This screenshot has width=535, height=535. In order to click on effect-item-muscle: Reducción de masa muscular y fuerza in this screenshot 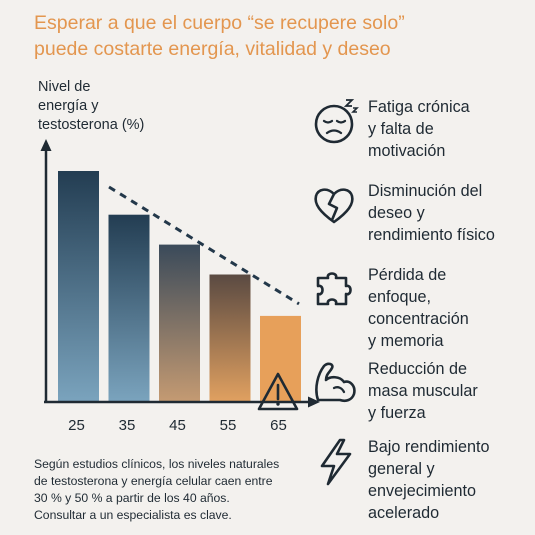, I will do `click(419, 394)`.